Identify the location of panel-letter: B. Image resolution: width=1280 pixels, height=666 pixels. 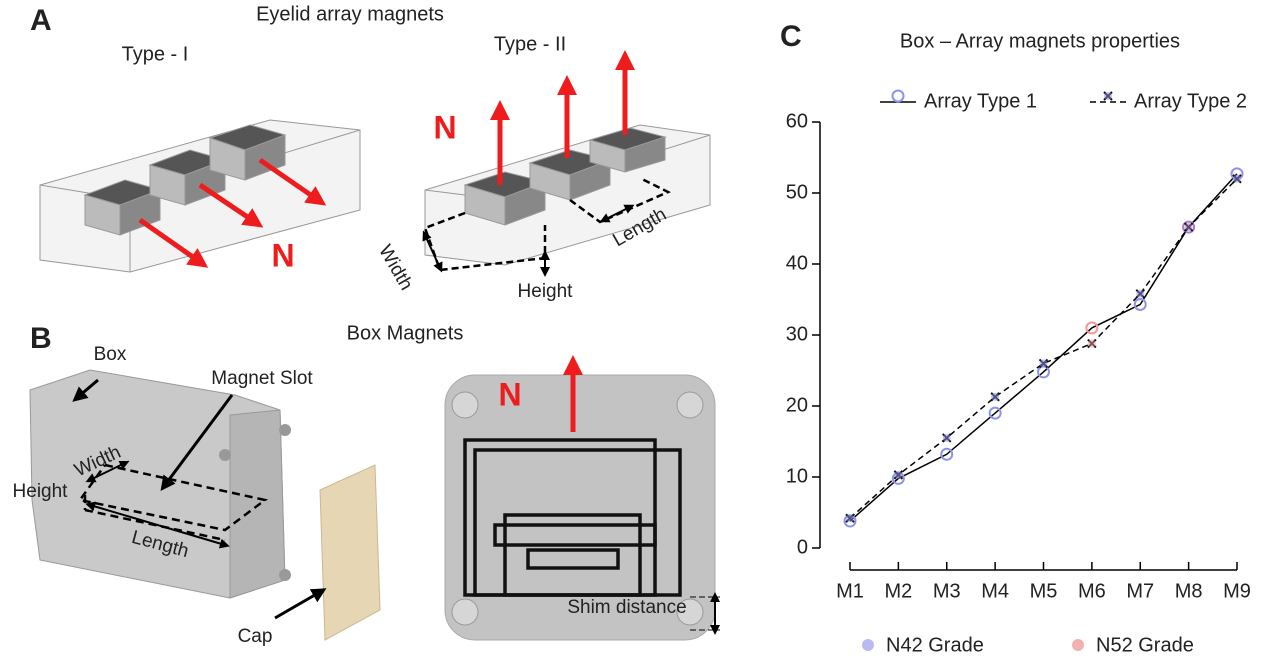
(41, 338).